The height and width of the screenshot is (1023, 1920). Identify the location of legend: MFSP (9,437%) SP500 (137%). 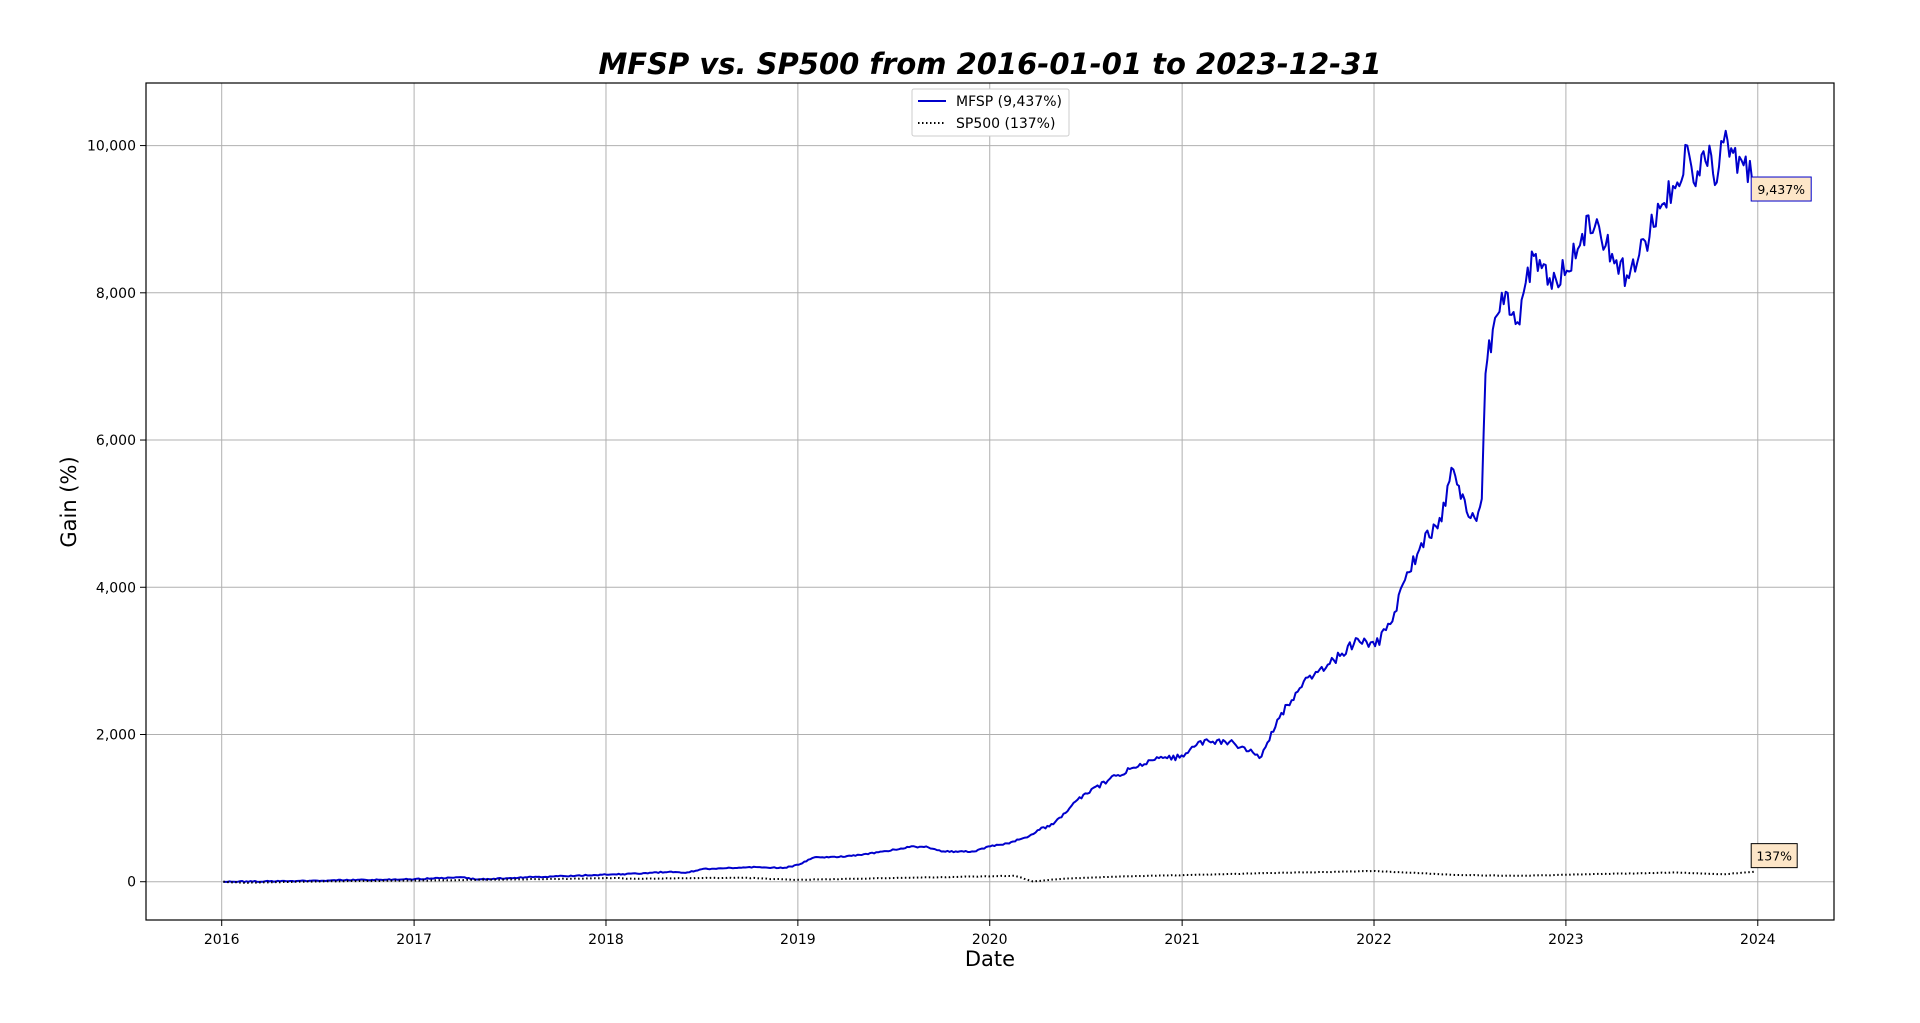
(990, 112).